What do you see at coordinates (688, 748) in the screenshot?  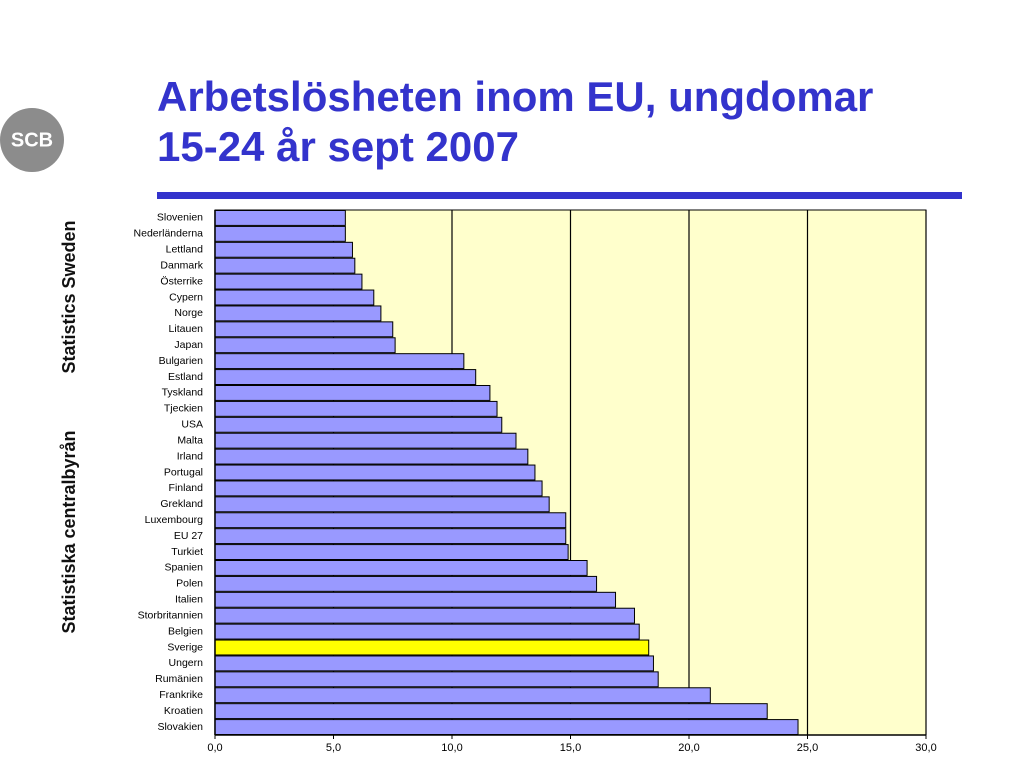 I see `x-tick-label: 20,0` at bounding box center [688, 748].